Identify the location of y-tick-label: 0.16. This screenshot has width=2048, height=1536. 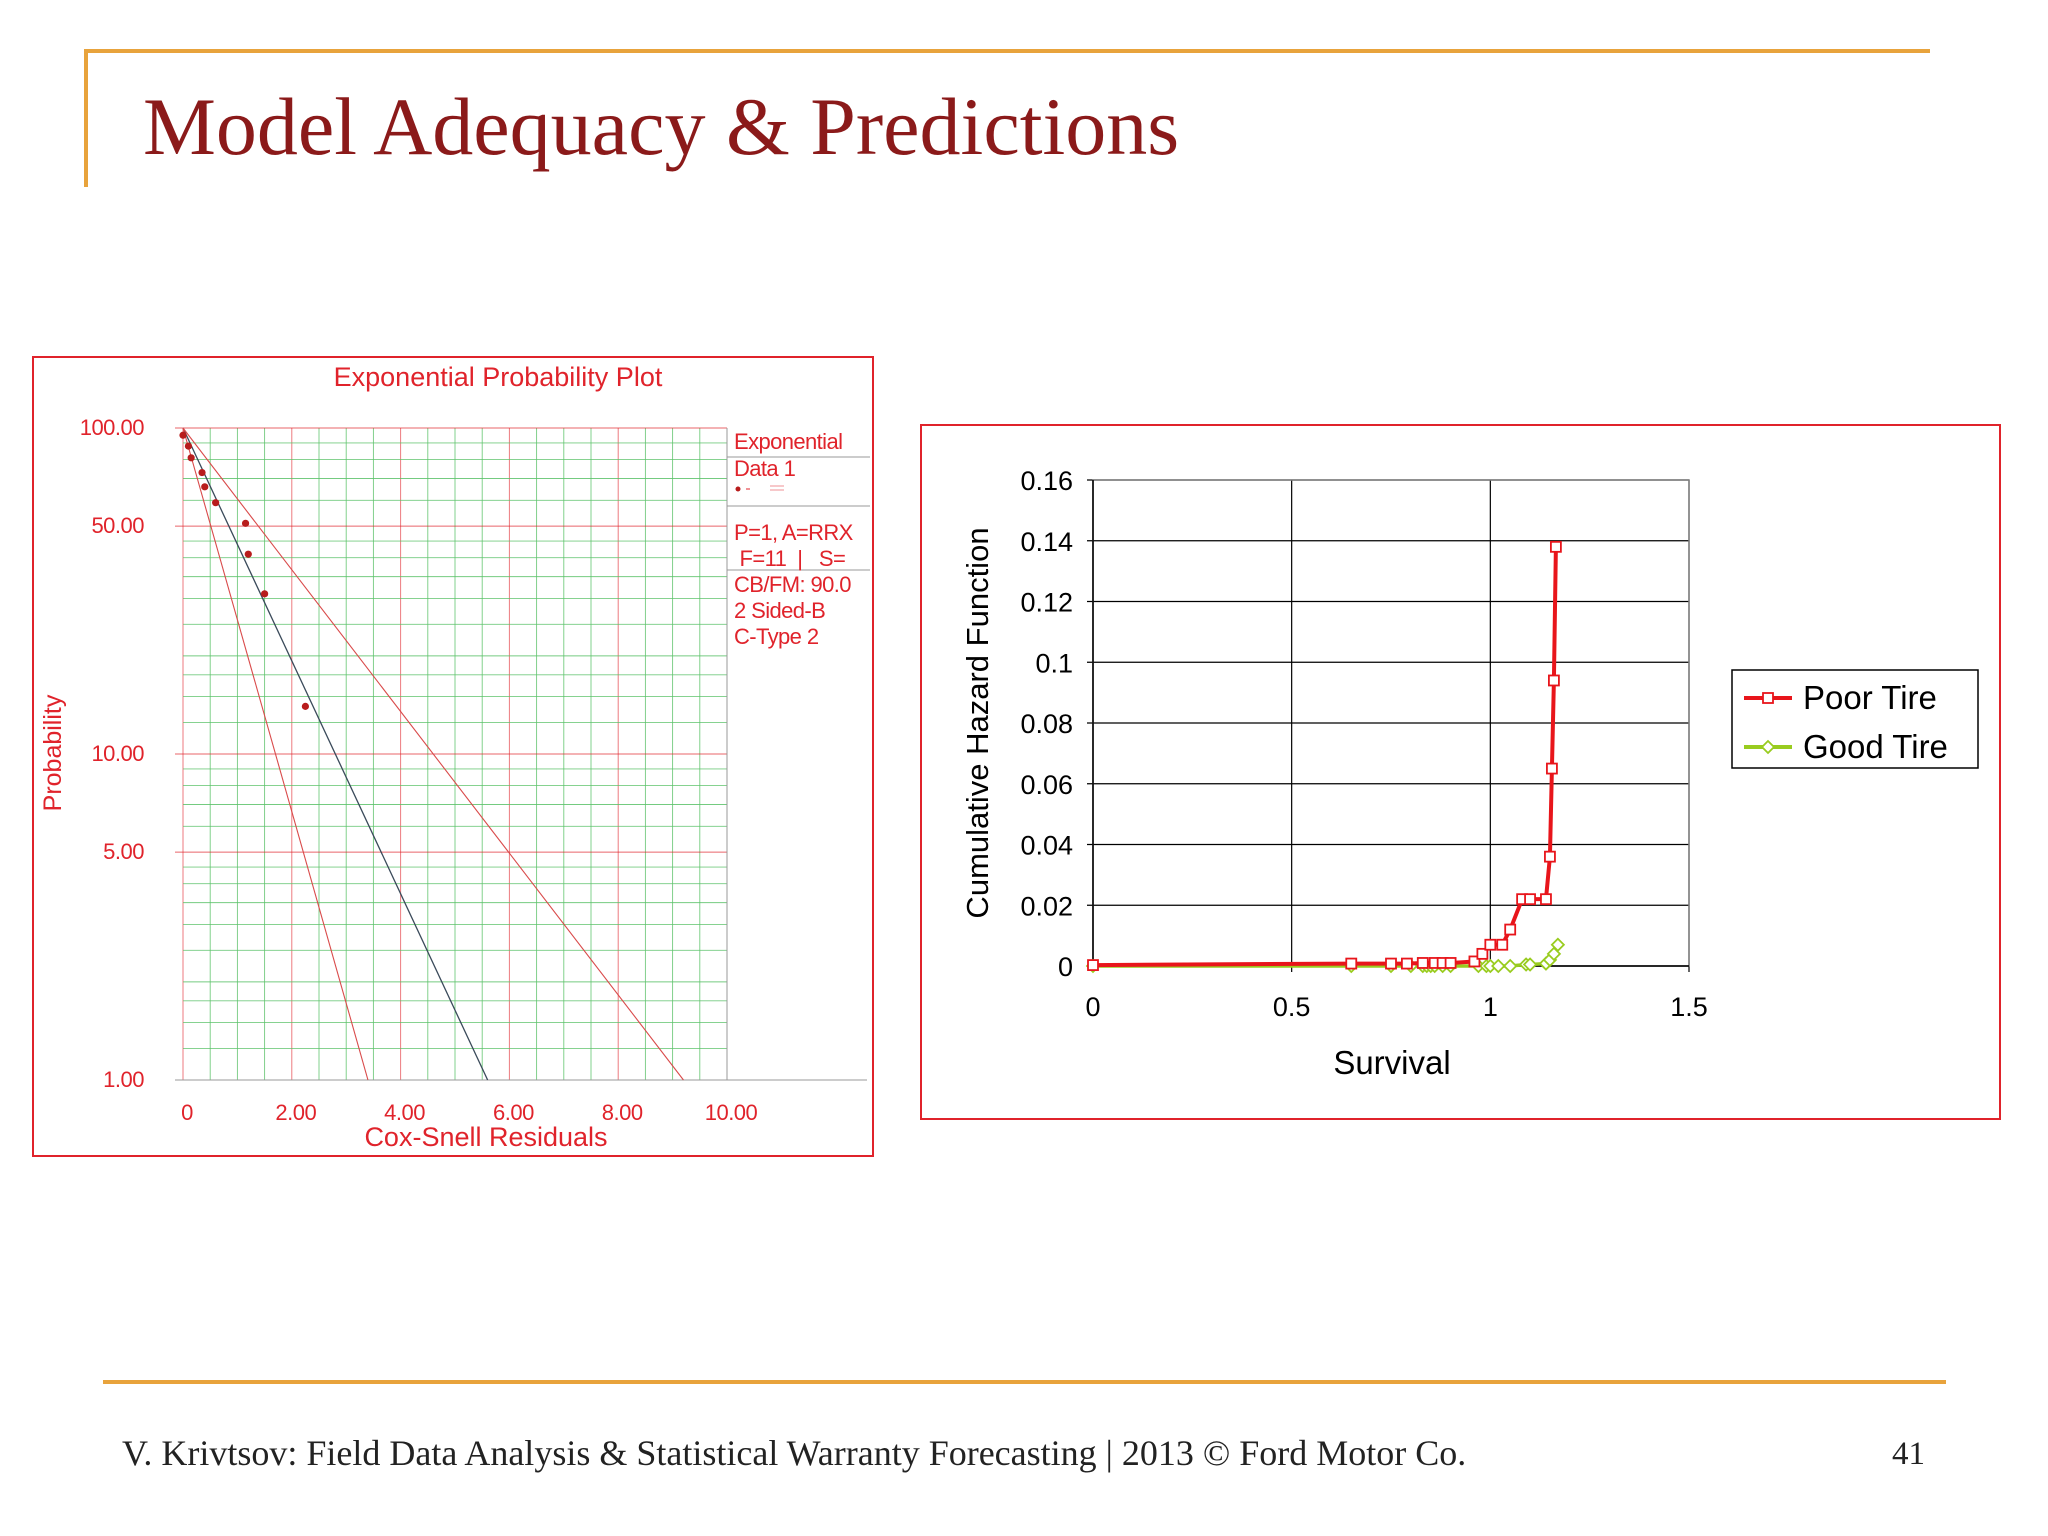
(1046, 481).